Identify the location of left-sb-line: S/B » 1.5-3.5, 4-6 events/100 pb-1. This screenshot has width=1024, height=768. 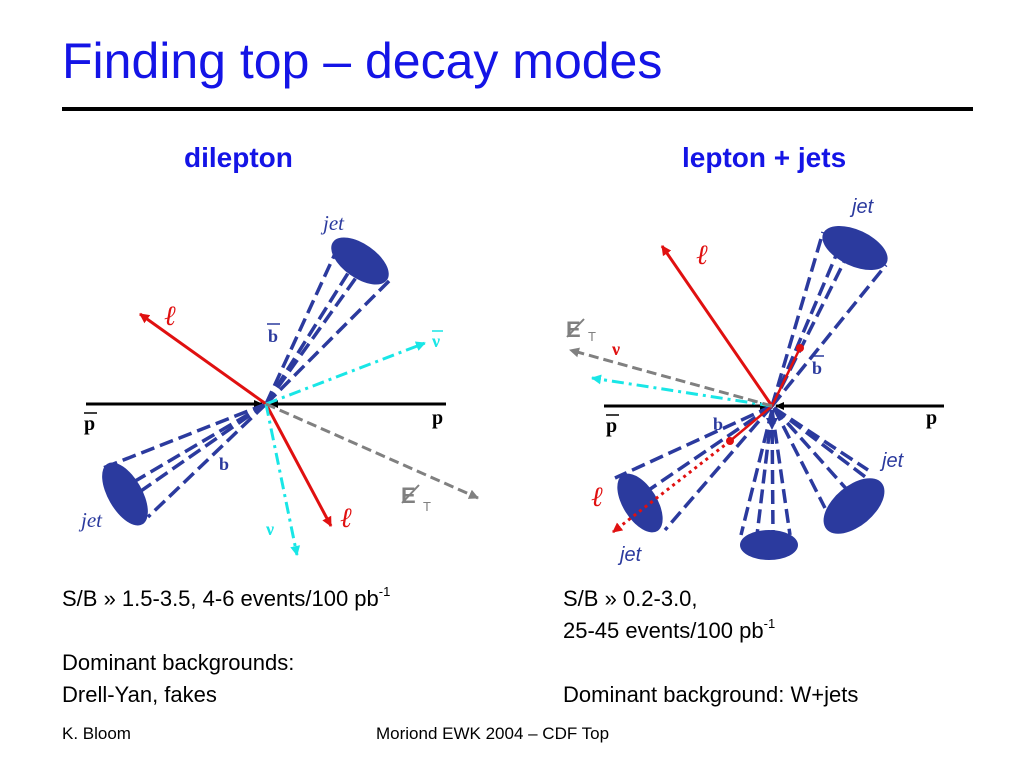
(226, 597).